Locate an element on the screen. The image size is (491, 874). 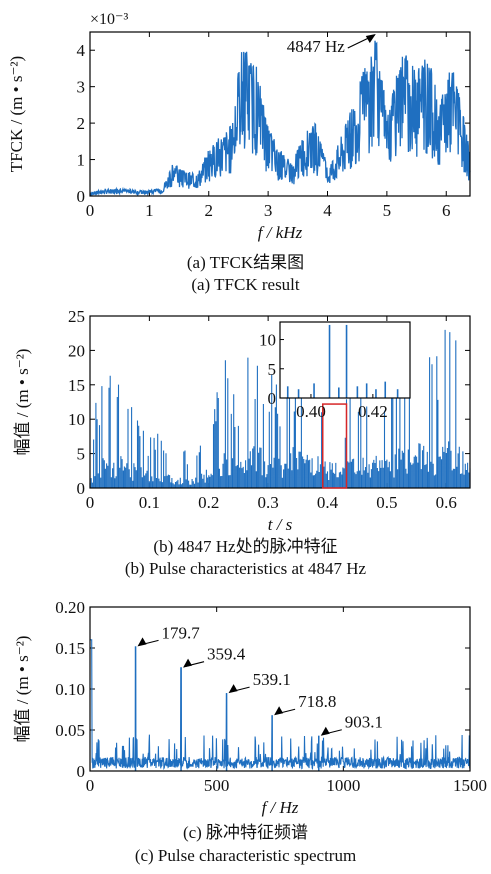
inset-x-tick-label: 0.40 is located at coordinates (311, 411).